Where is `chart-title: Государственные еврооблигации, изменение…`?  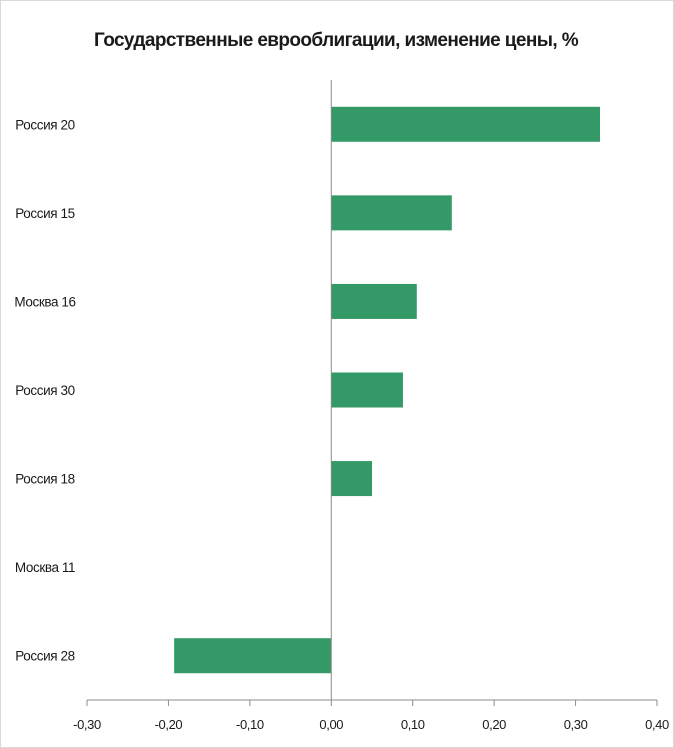
chart-title: Государственные еврооблигации, изменение… is located at coordinates (336, 40).